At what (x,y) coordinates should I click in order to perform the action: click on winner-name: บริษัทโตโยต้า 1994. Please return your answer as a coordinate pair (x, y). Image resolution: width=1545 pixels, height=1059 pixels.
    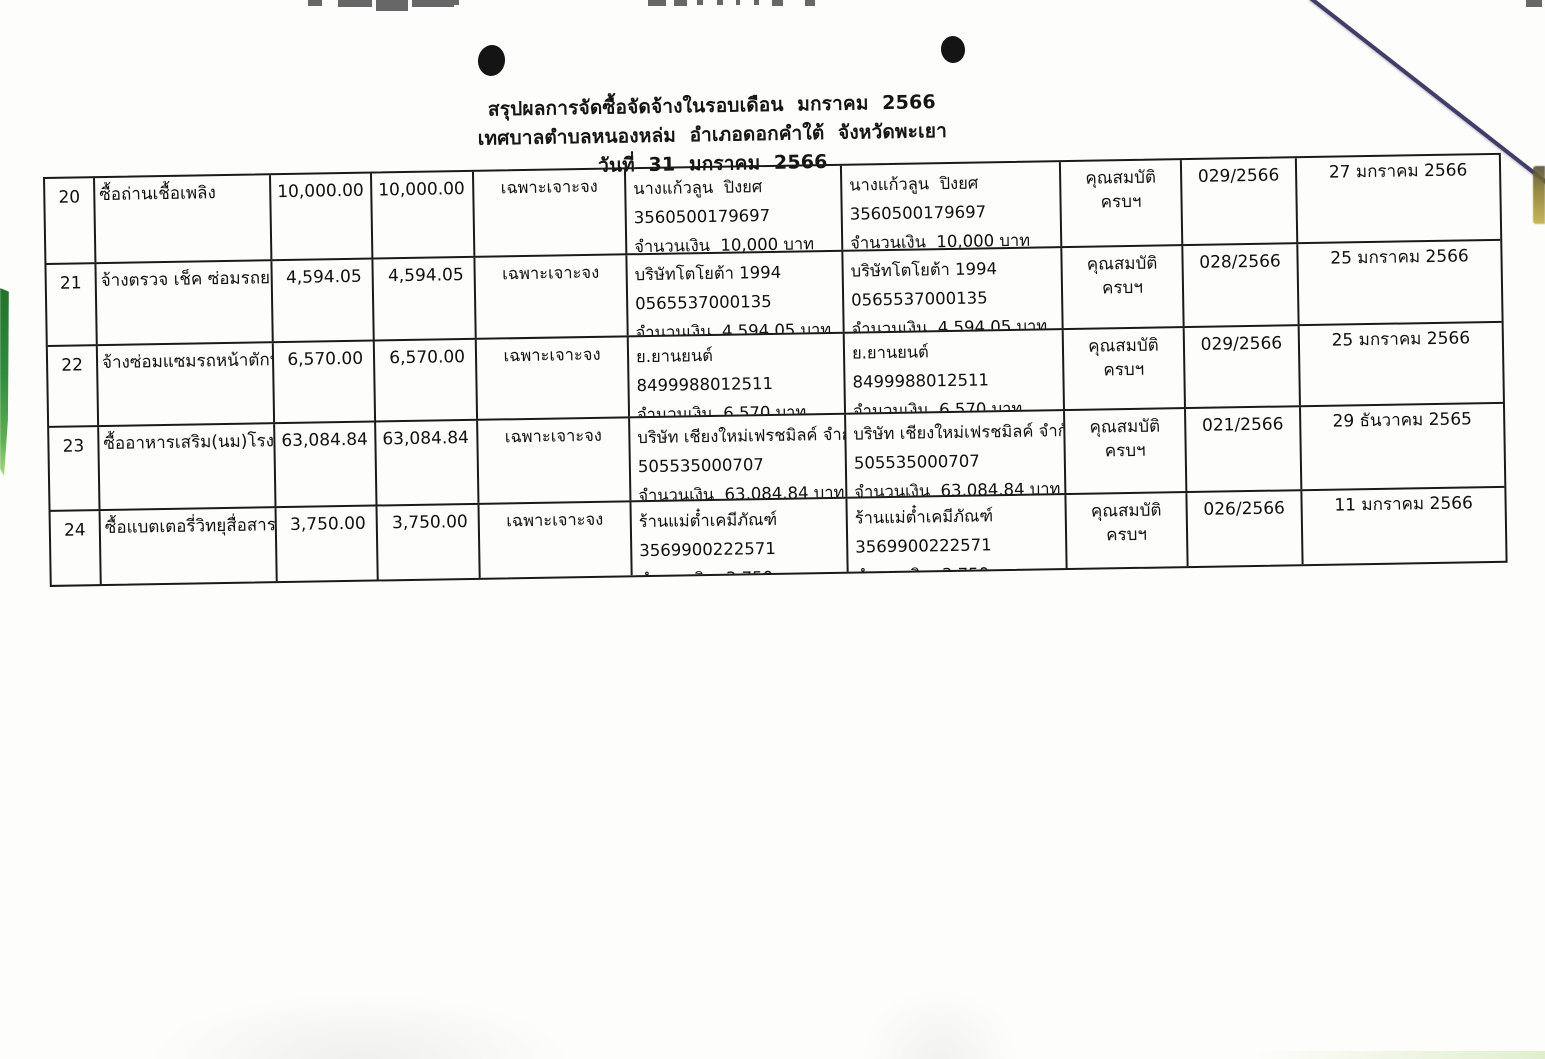
    Looking at the image, I should click on (924, 270).